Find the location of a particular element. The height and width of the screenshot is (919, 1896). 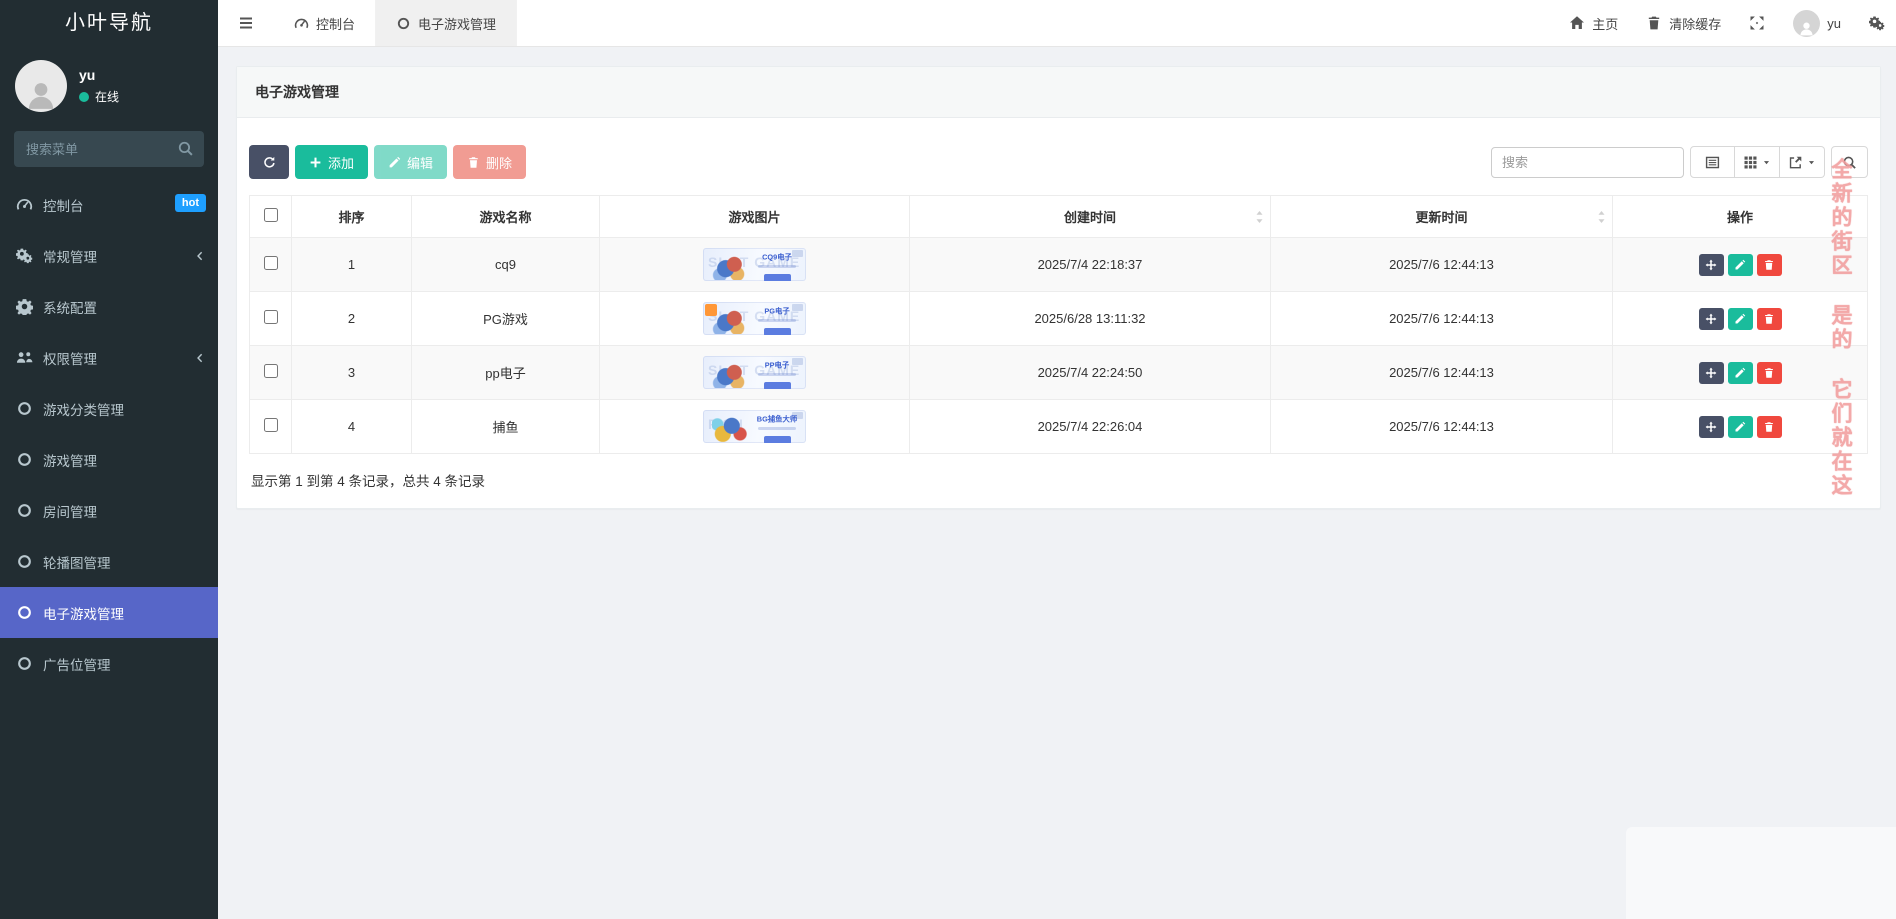

topbar-user: yu is located at coordinates (1817, 23).